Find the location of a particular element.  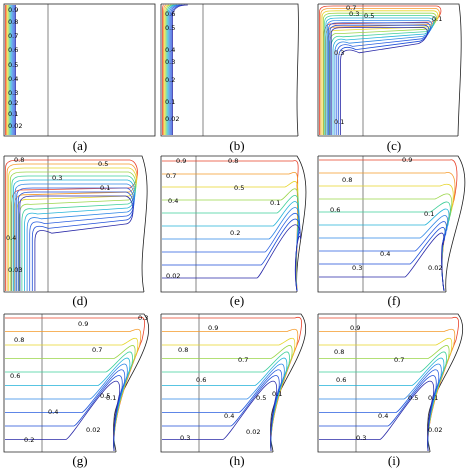

panel-h: 0.9 0.8 0.7 0.6 0.5 0.4 0.3 0.1 0.02 is located at coordinates (233, 383).